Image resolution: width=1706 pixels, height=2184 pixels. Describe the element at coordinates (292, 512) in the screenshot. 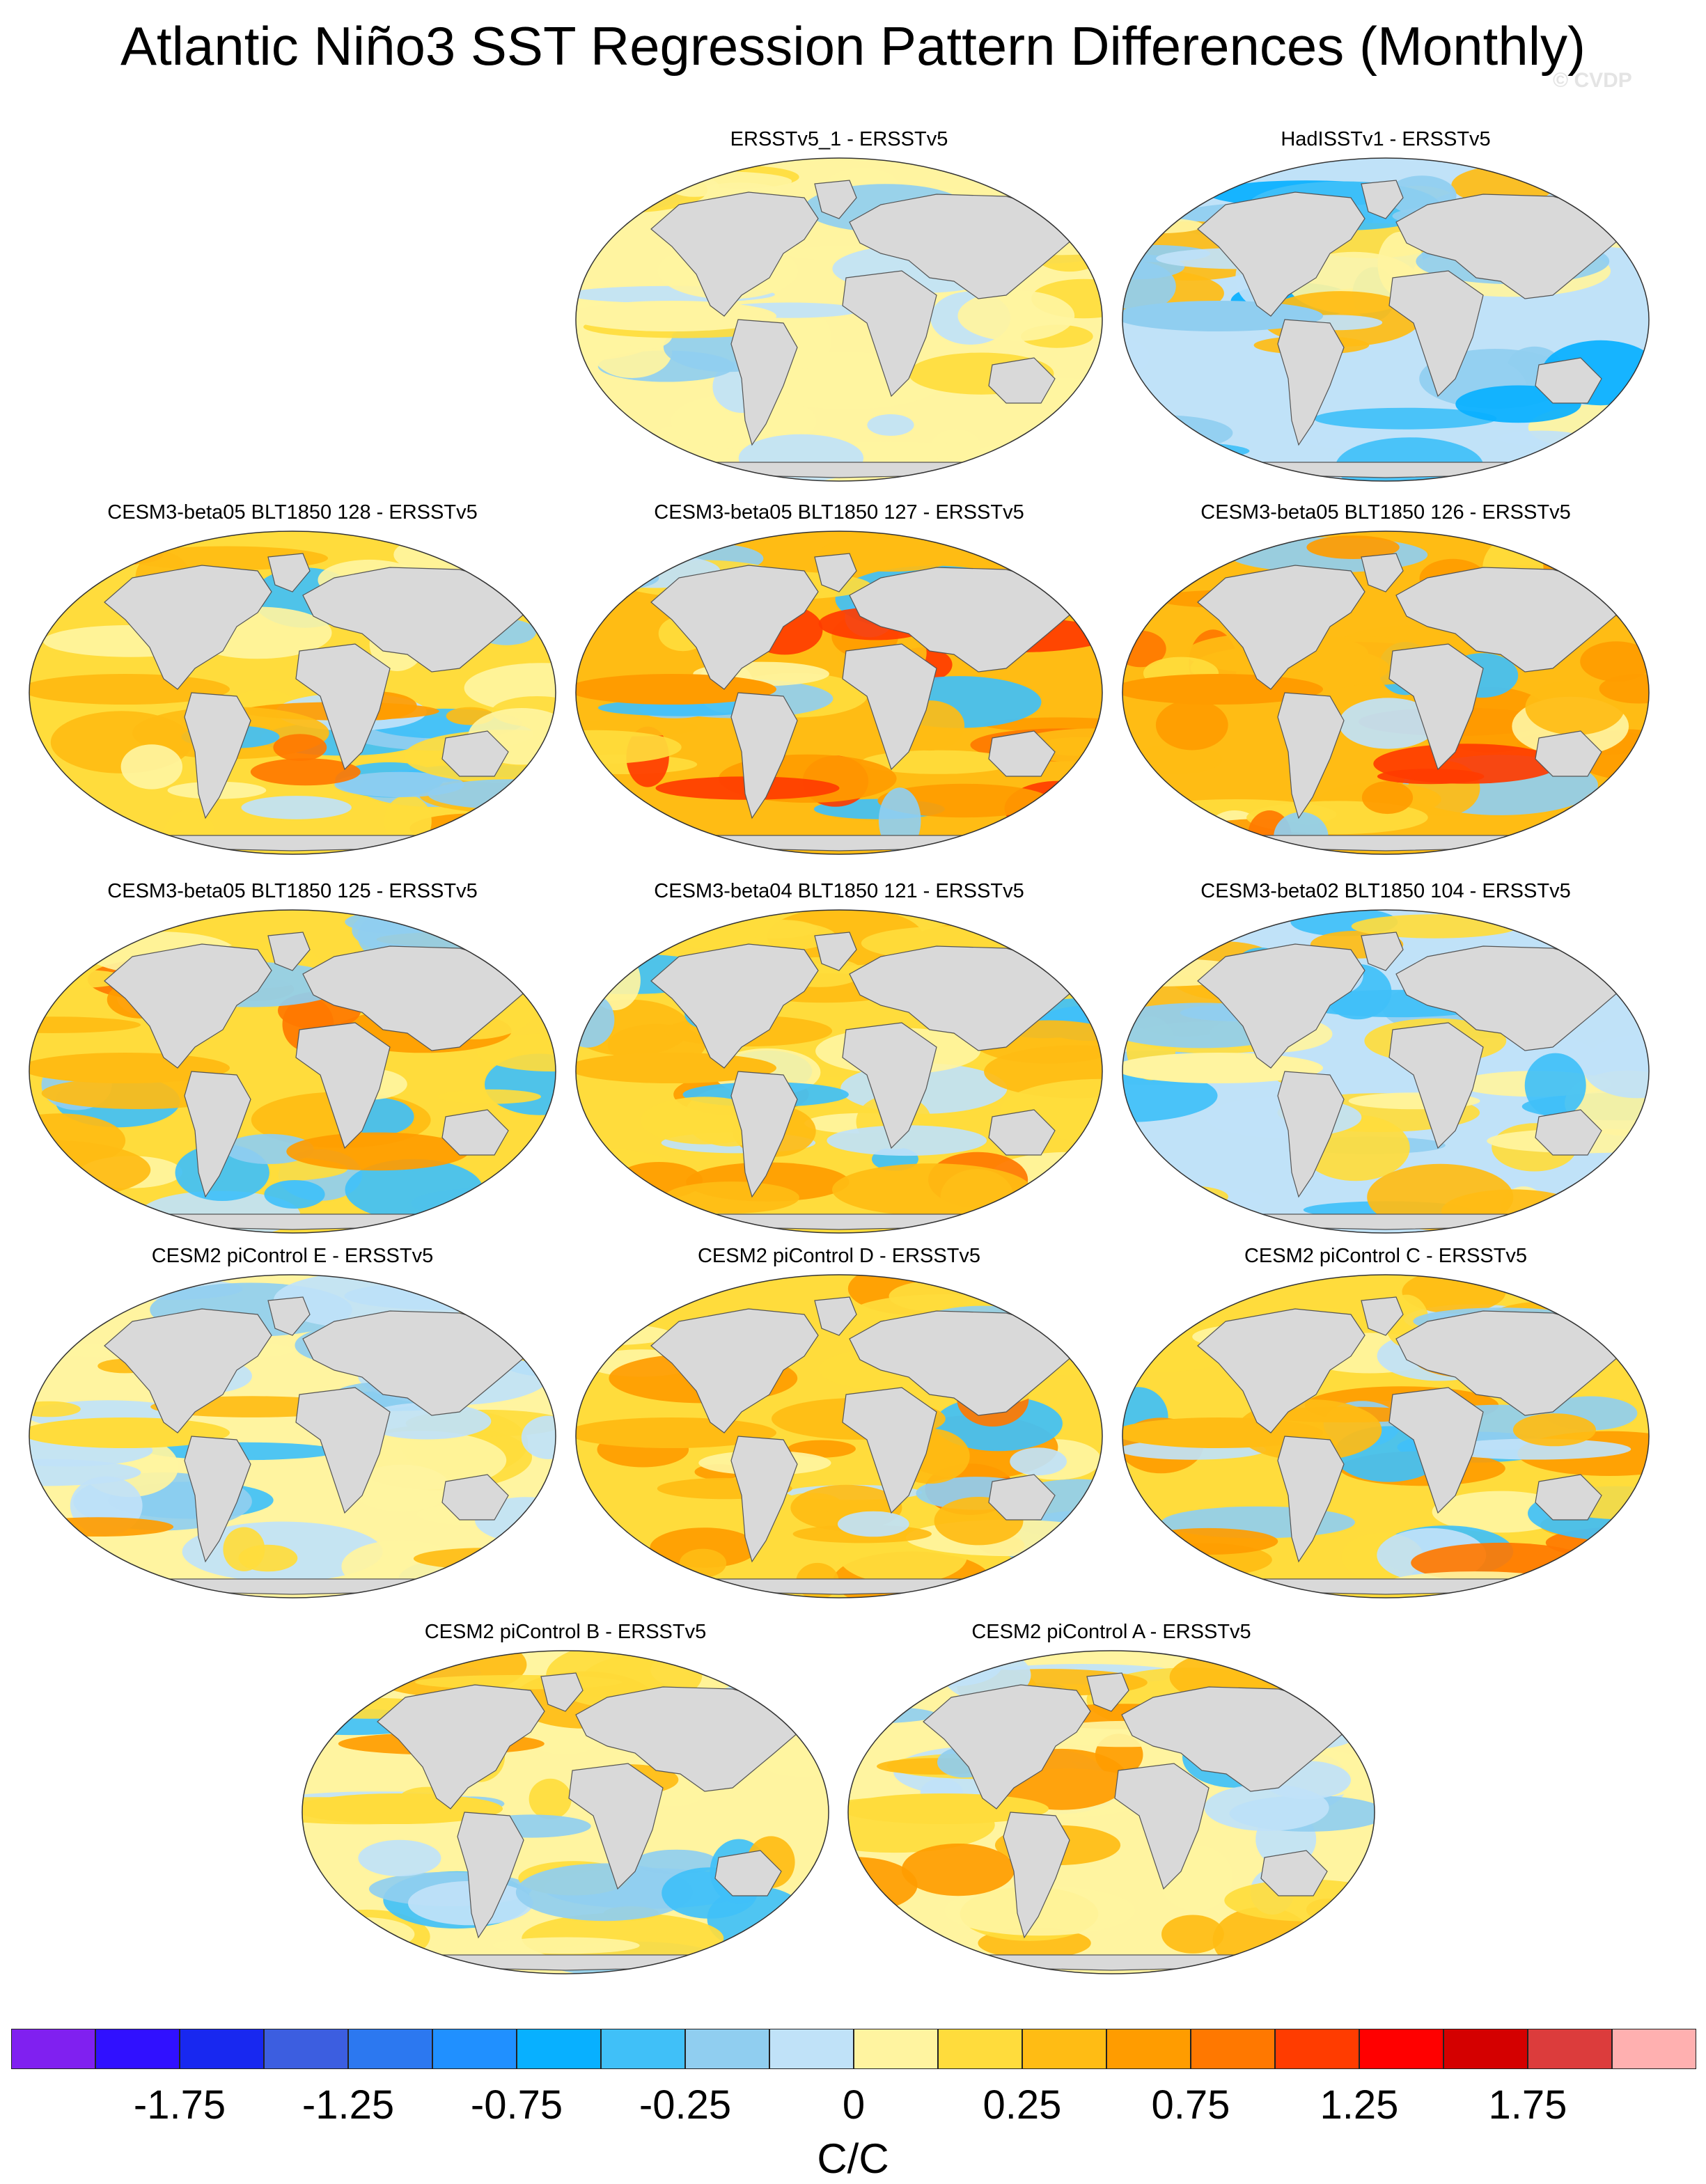

I see `panel-title: CESM3-beta05 BLT1850 128 - ERSSTv5` at that location.